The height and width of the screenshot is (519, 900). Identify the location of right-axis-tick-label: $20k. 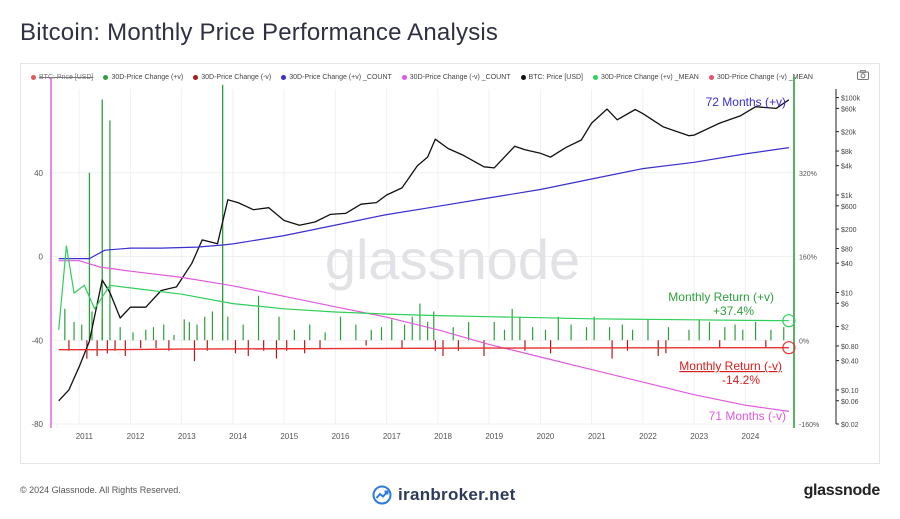
(849, 133).